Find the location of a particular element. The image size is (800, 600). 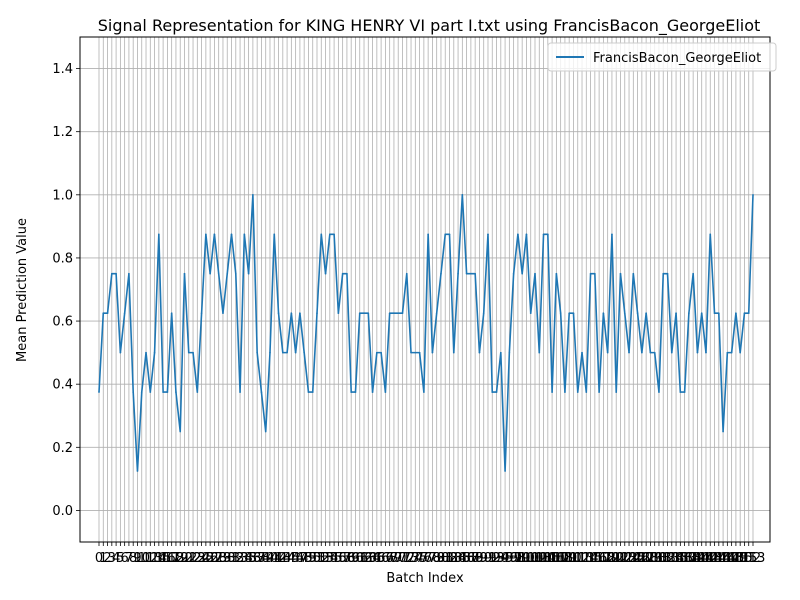

x-tick-label: 54 is located at coordinates (330, 558).